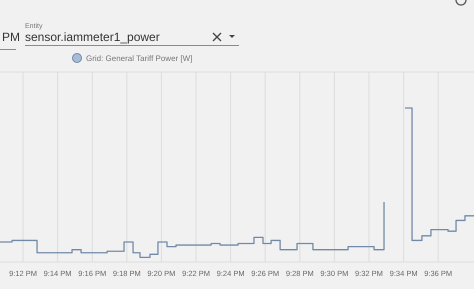 The width and height of the screenshot is (474, 289). Describe the element at coordinates (92, 37) in the screenshot. I see `text: sensor.iammeter1_power` at that location.